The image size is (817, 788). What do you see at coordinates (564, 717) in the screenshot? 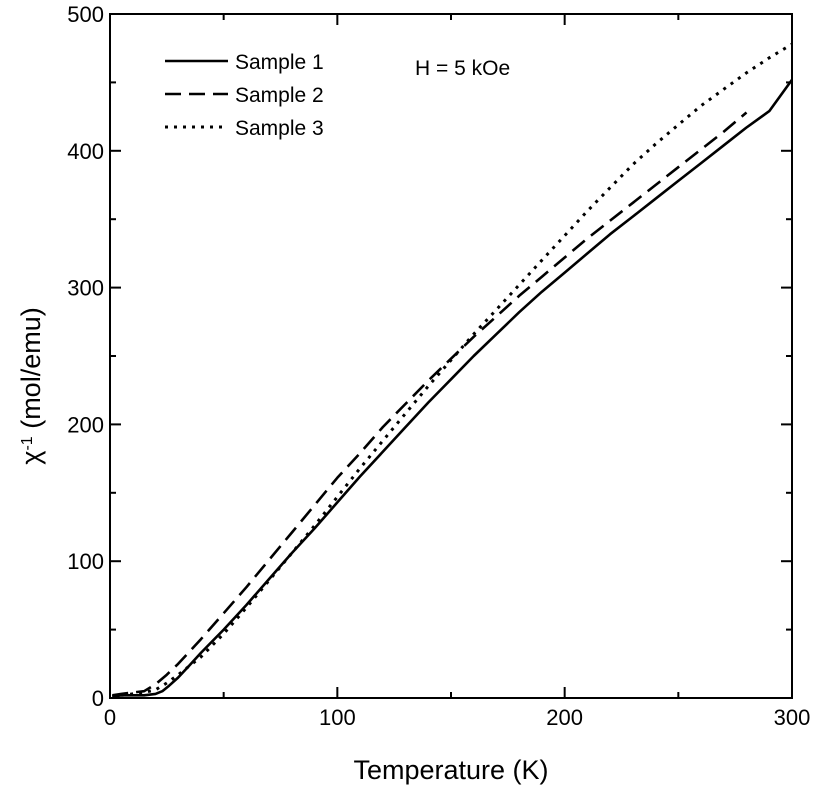
I see `x-tick-label: 200` at bounding box center [564, 717].